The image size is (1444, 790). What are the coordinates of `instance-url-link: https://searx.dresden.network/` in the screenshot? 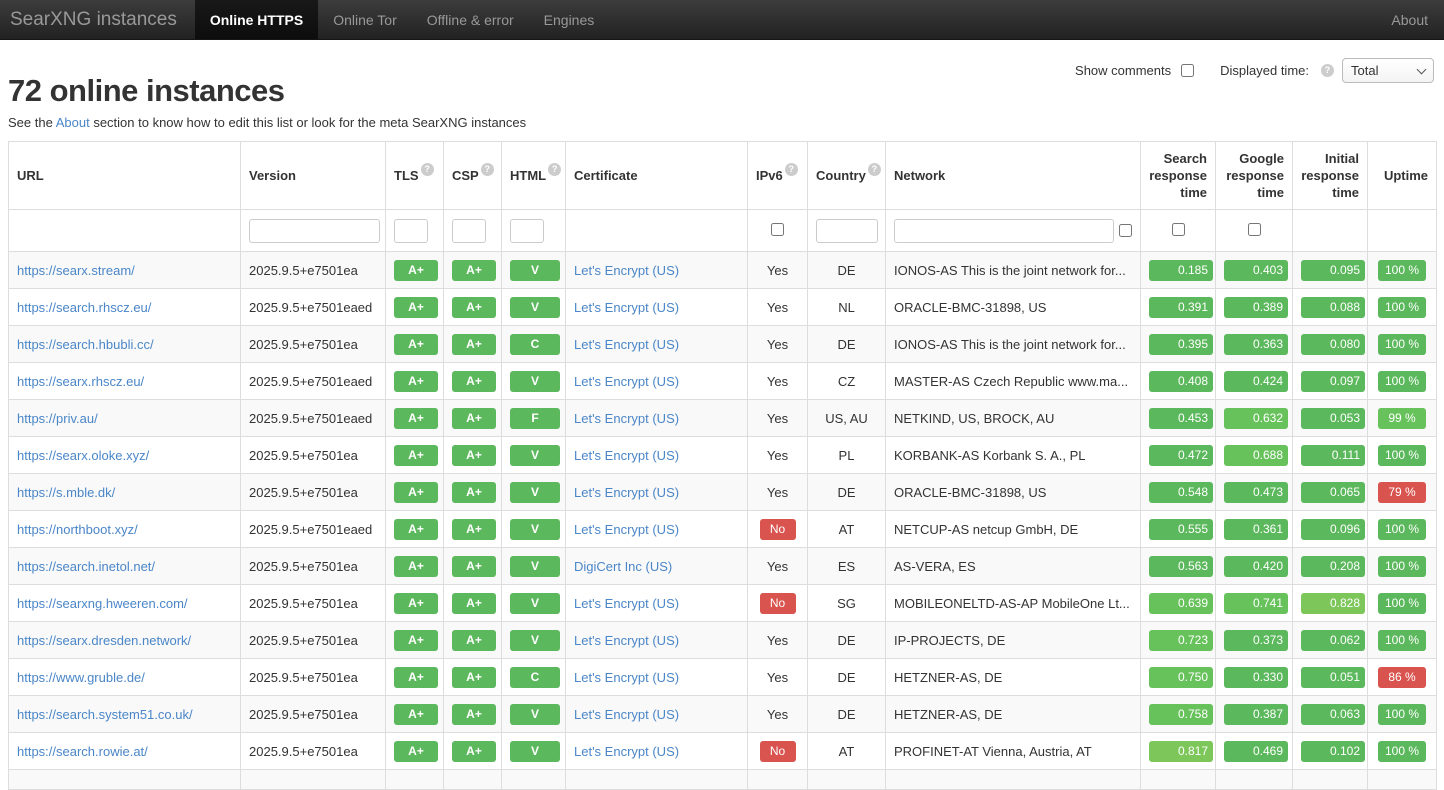 It's located at (104, 640).